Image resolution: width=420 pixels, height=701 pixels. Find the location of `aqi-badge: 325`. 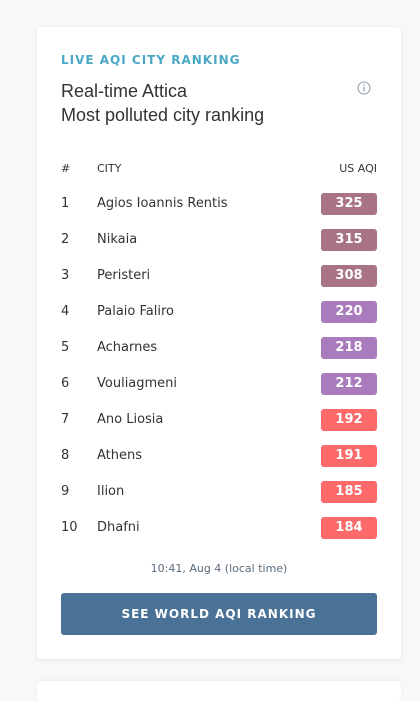

aqi-badge: 325 is located at coordinates (349, 204).